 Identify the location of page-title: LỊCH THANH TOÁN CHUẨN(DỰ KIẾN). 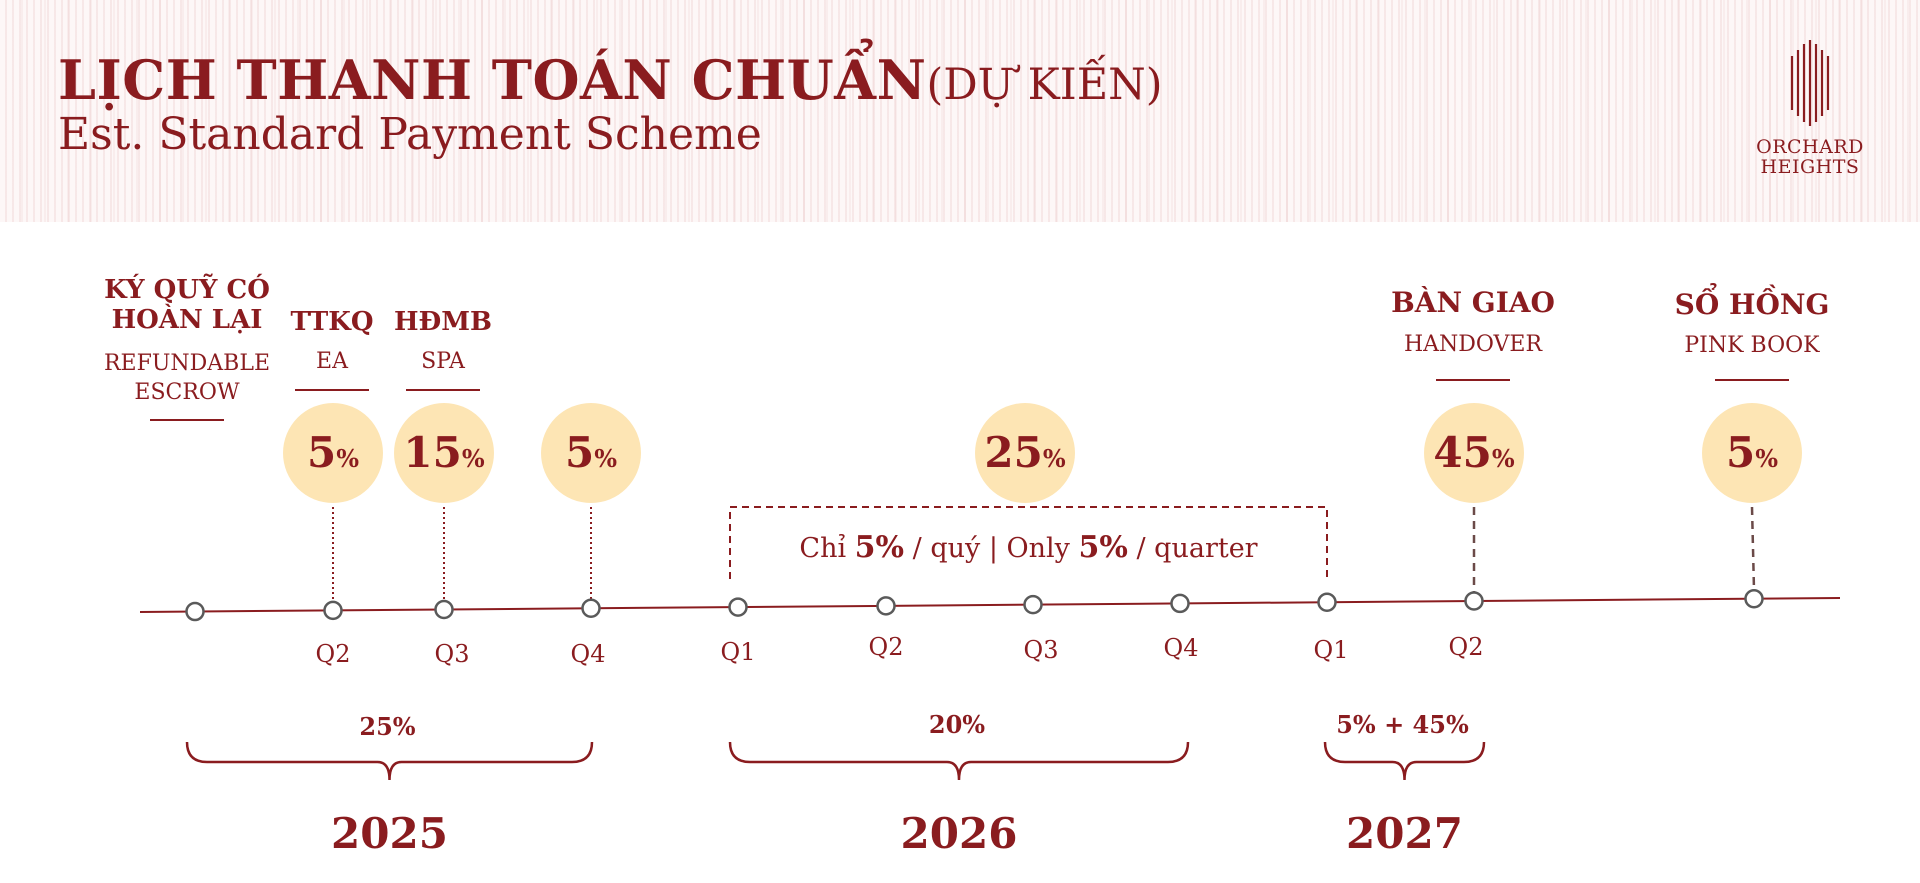
(610, 80).